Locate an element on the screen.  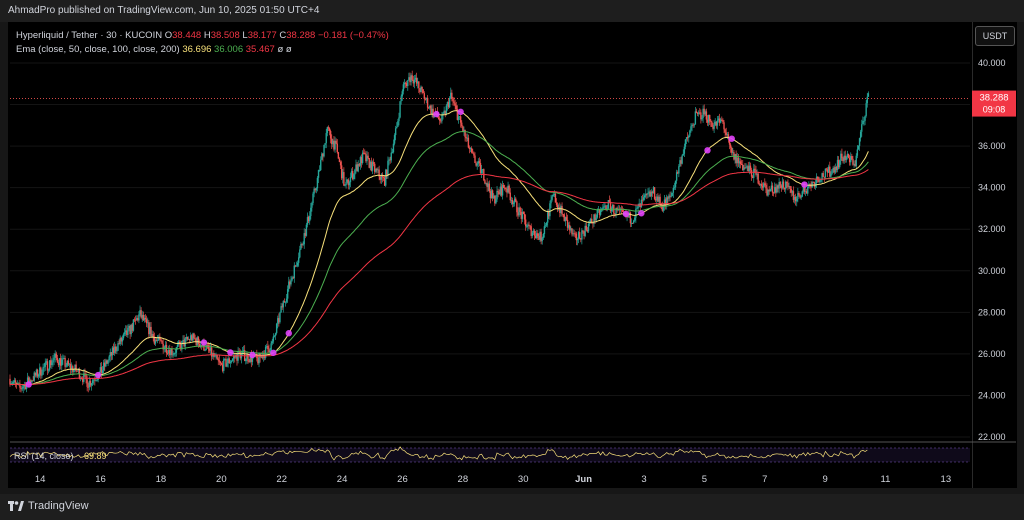
open-value: 38.448 is located at coordinates (187, 35).